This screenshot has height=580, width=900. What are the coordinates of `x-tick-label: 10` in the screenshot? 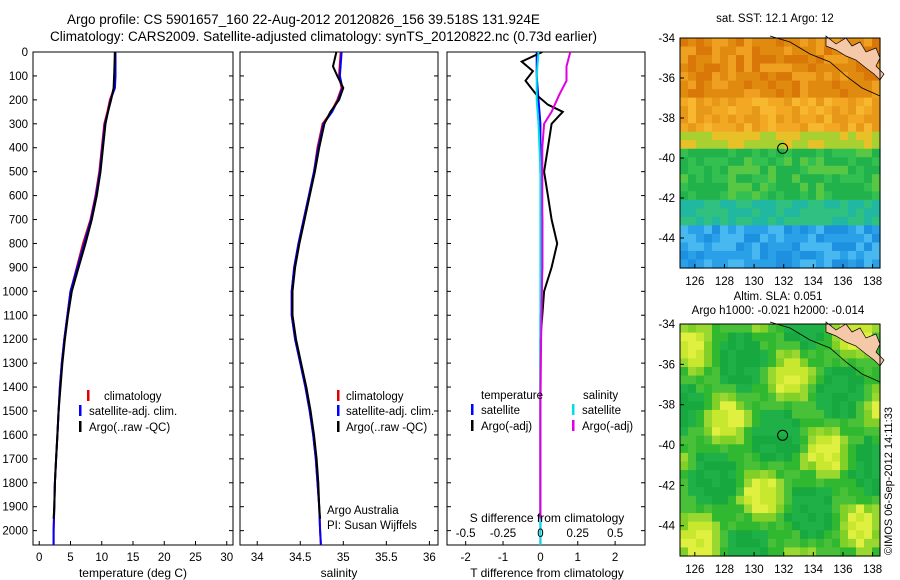 It's located at (101, 558).